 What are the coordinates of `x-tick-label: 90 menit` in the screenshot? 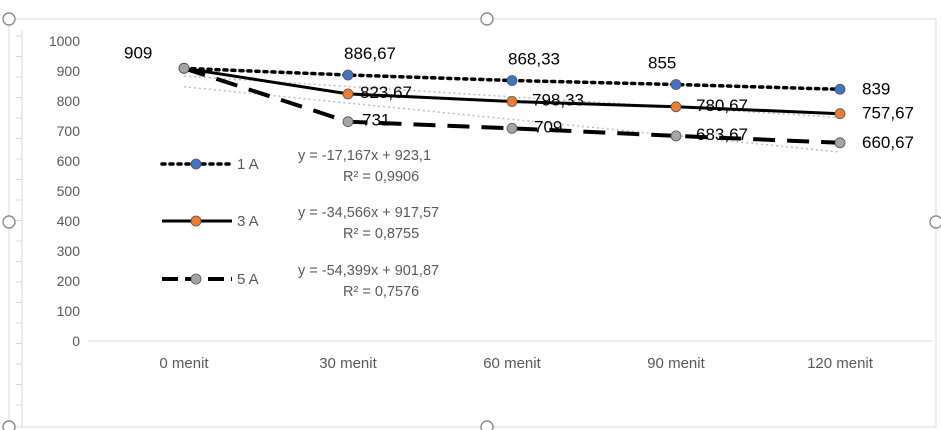 It's located at (676, 363).